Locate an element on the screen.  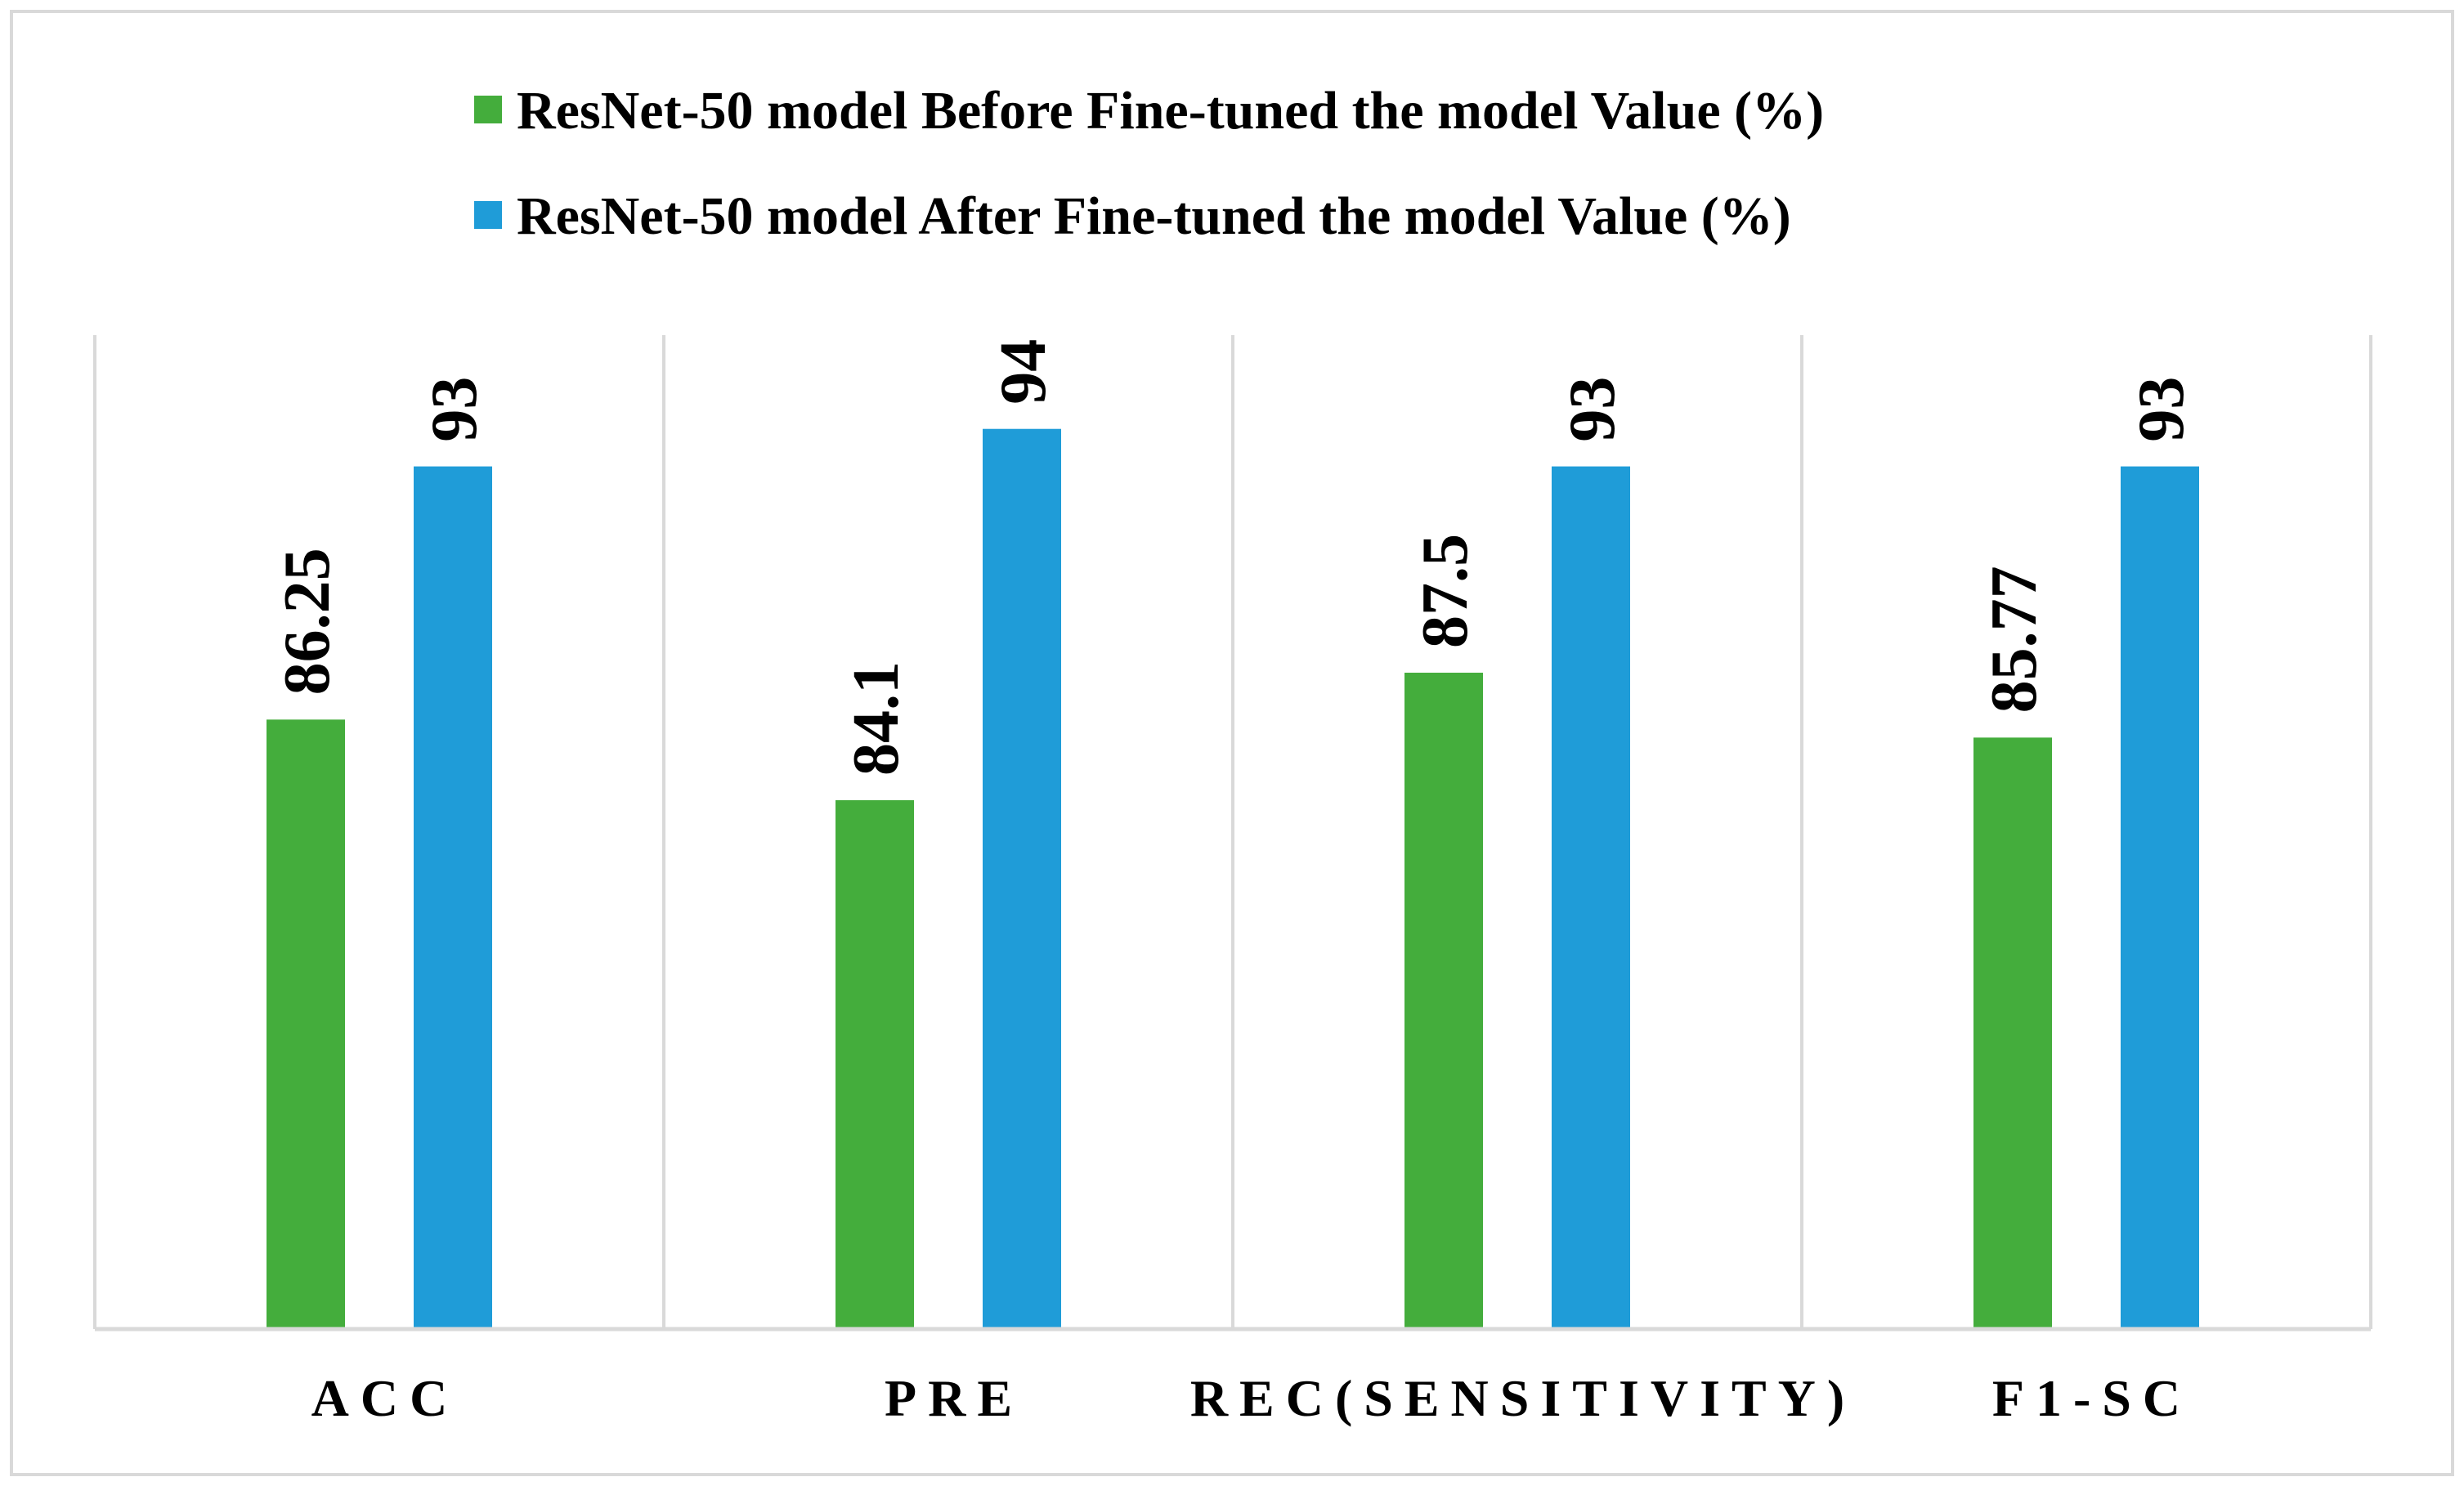
data-label-after-0: 93 is located at coordinates (455, 409).